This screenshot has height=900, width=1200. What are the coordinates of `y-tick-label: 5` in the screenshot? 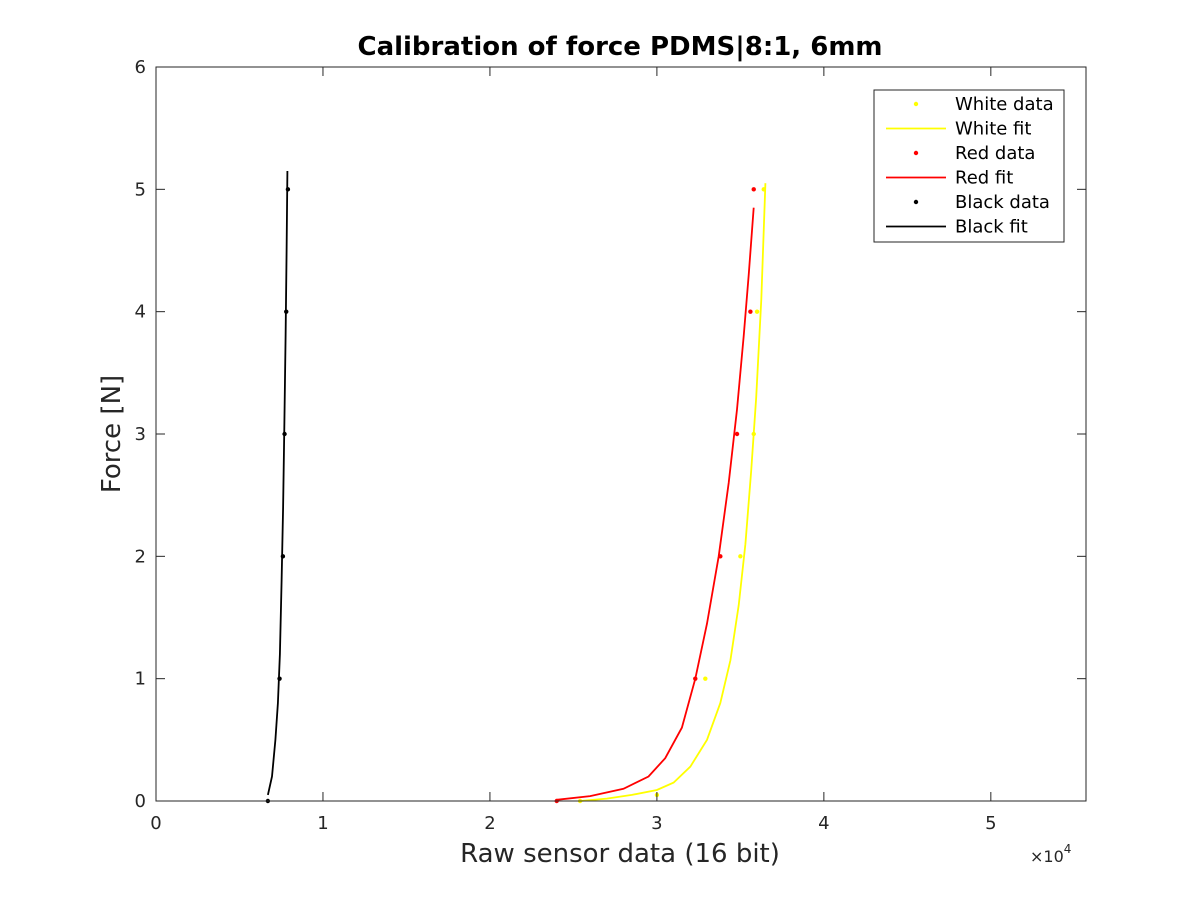 It's located at (140, 189).